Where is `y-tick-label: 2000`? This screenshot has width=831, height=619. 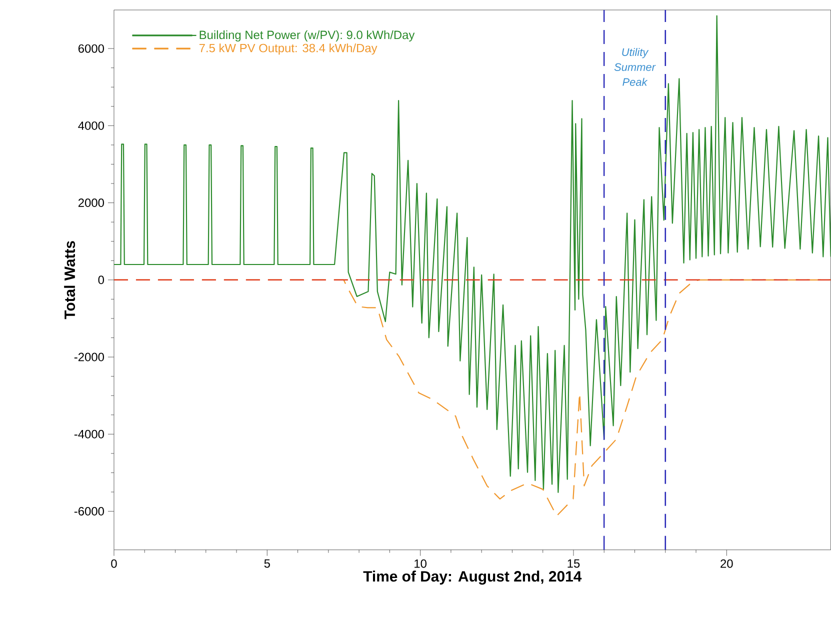
y-tick-label: 2000 is located at coordinates (91, 203).